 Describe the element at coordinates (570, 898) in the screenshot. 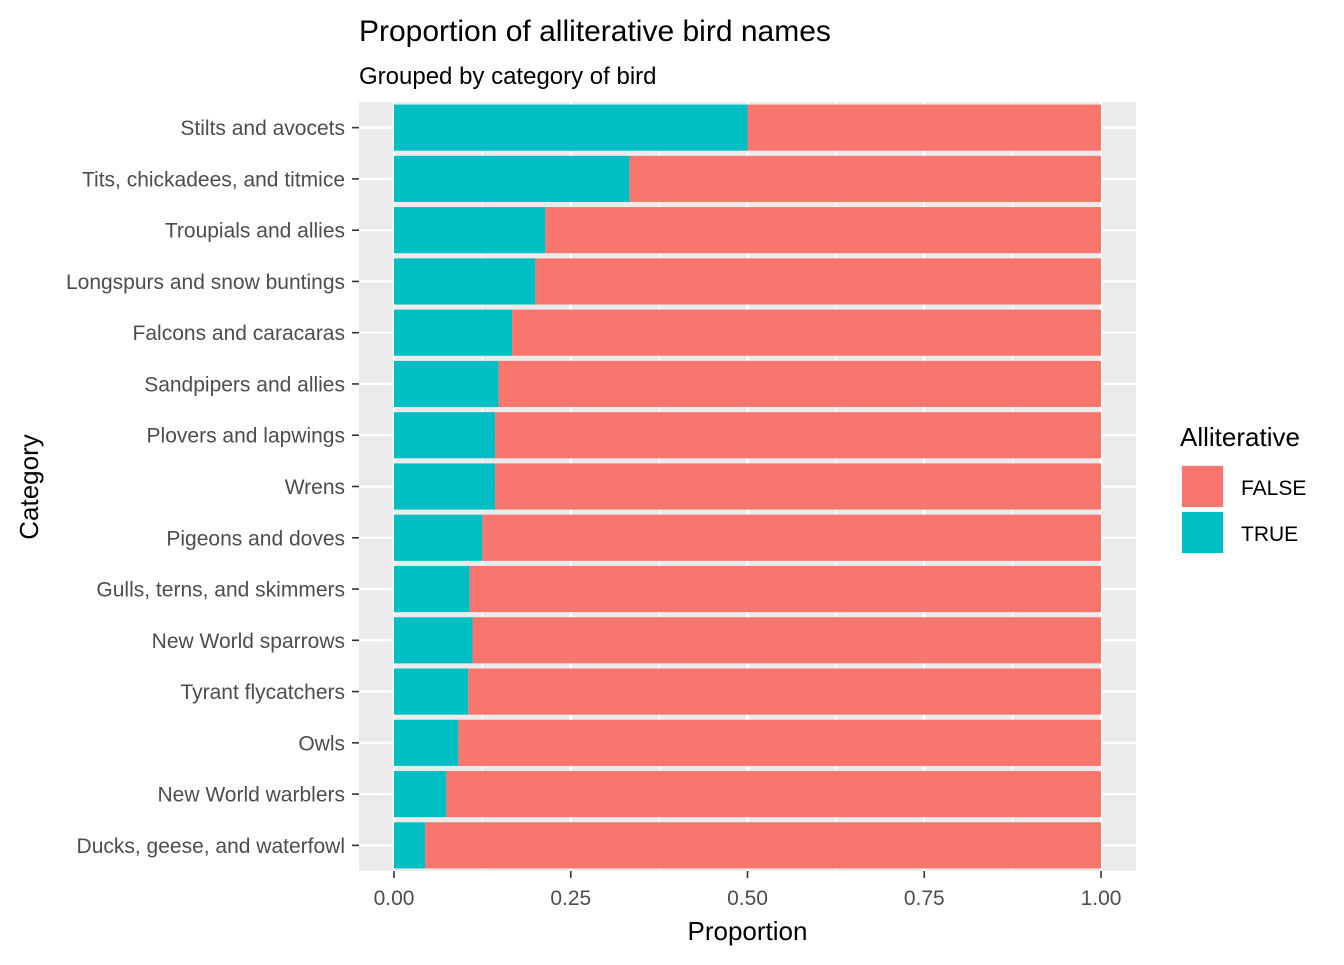

I see `x-tick-label: 0.25` at that location.